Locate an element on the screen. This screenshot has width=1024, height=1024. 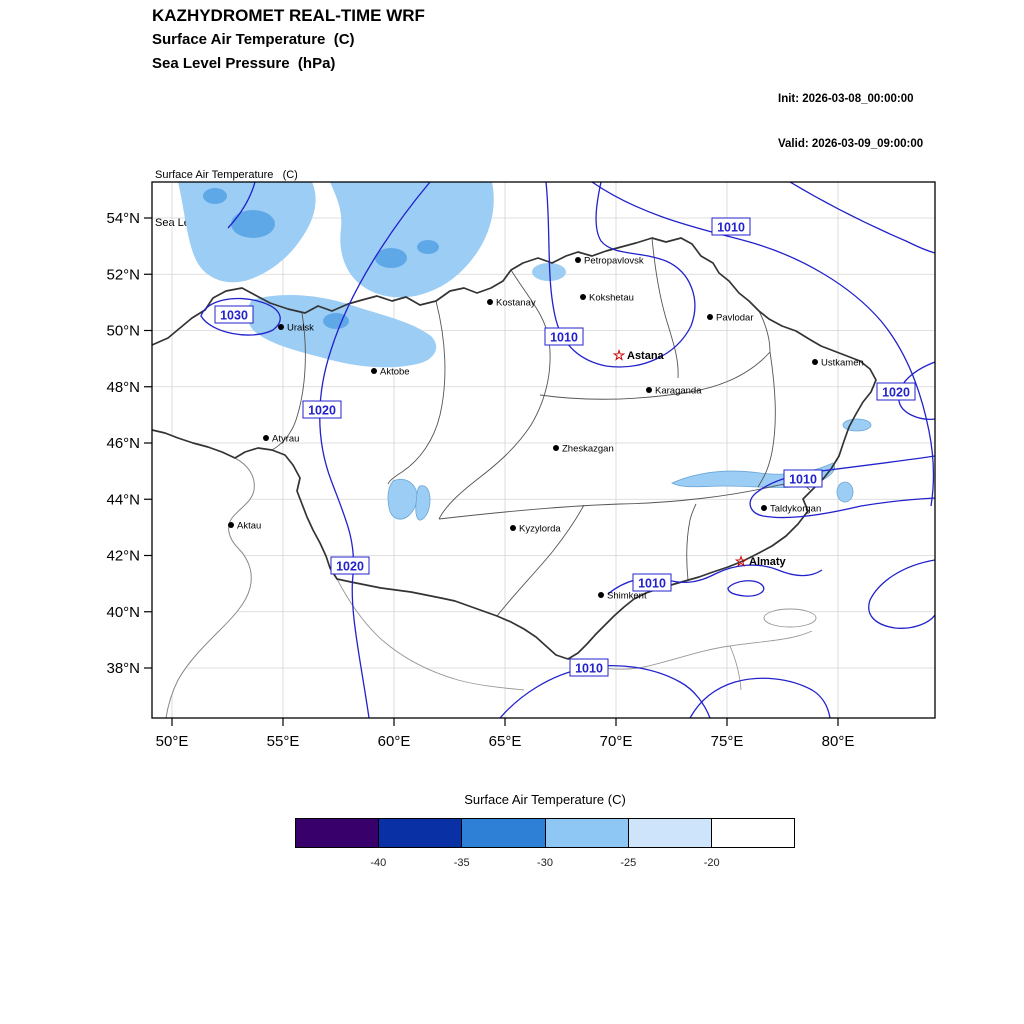
x-axis-label: 55°E is located at coordinates (283, 741).